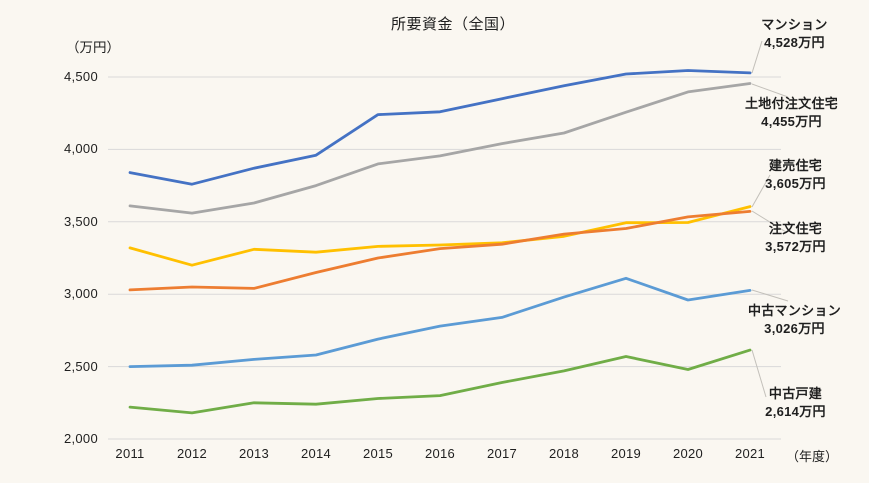 This screenshot has height=483, width=869. What do you see at coordinates (795, 228) in the screenshot?
I see `annotation-series-name: 注文住宅` at bounding box center [795, 228].